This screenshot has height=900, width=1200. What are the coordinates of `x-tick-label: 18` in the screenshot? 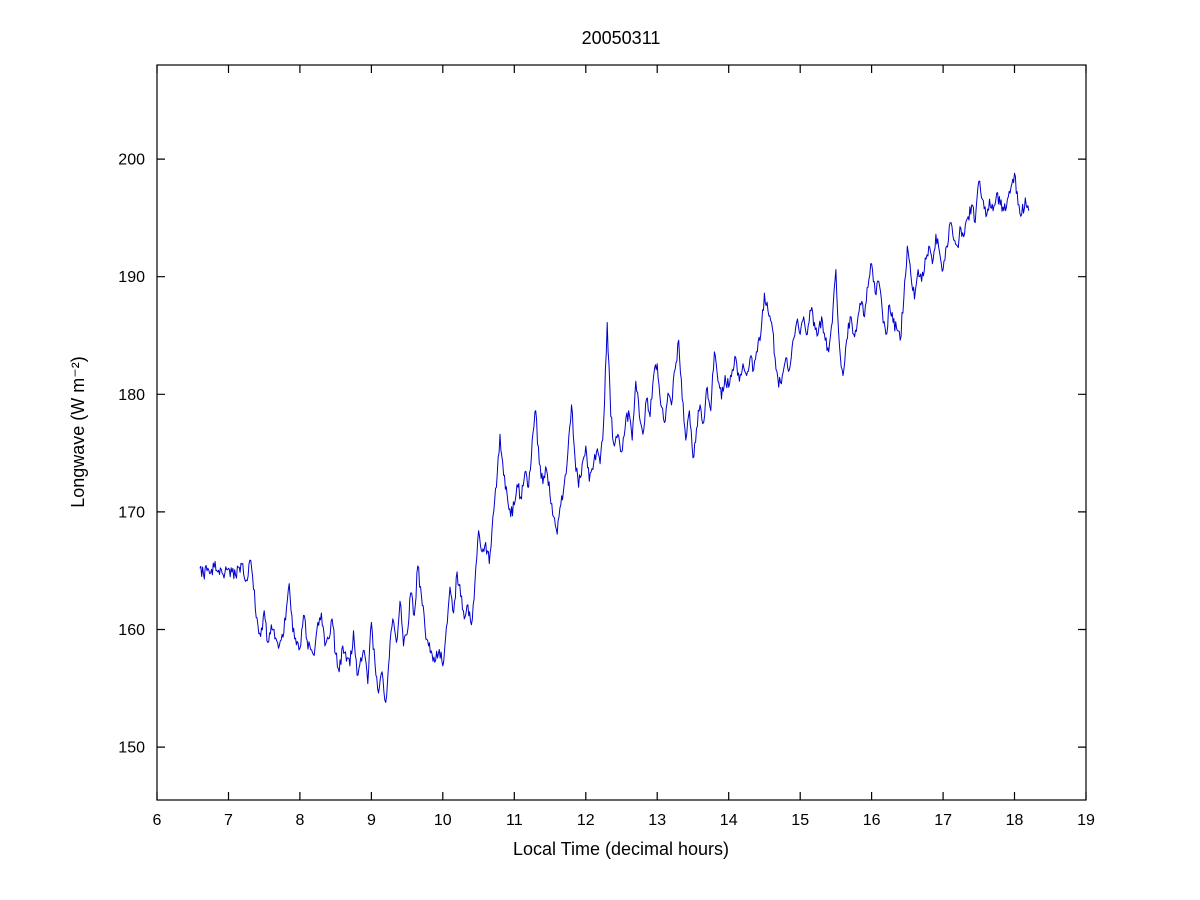 It's located at (1015, 820).